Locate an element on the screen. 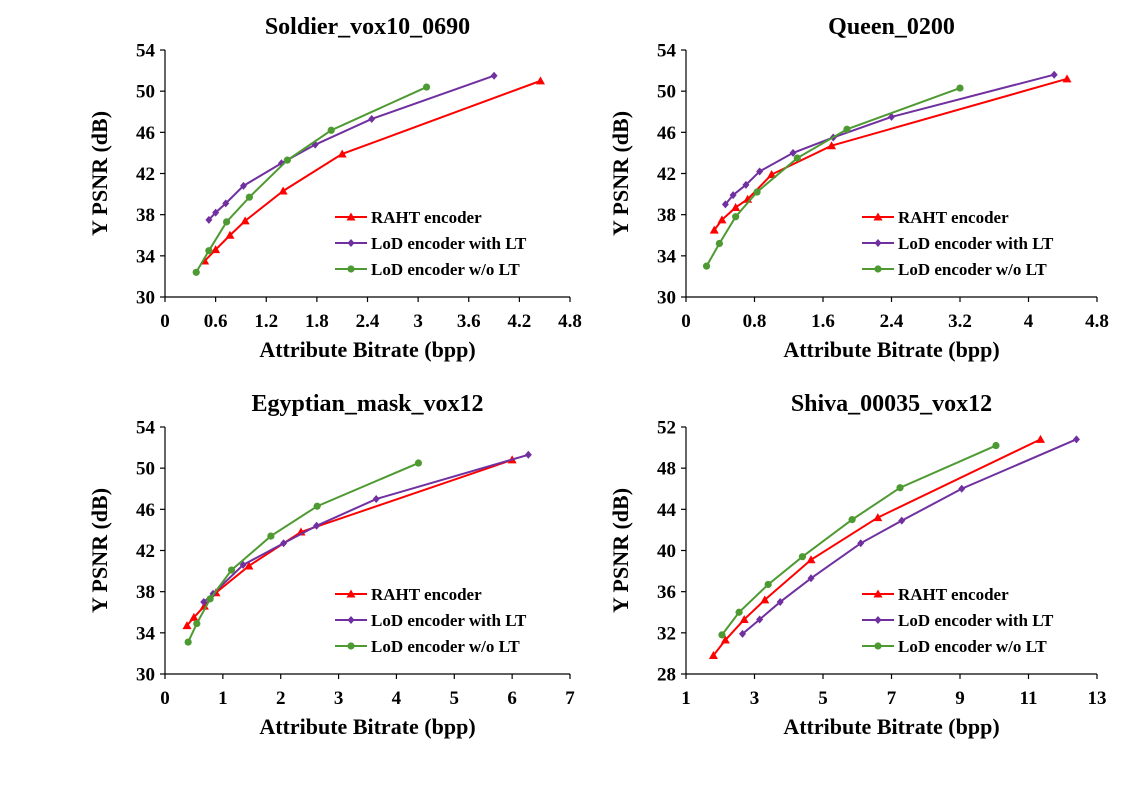 The image size is (1128, 785). y-tick-label: 36 is located at coordinates (666, 592).